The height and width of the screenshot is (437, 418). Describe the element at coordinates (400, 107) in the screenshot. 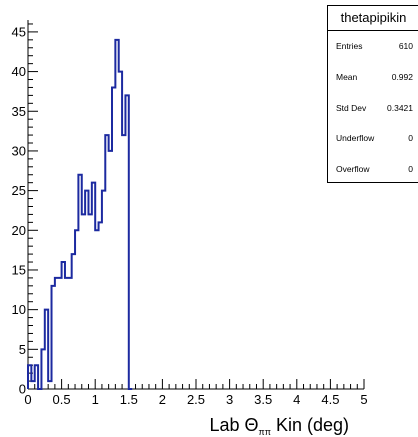

I see `stats-value: 0.3421` at that location.